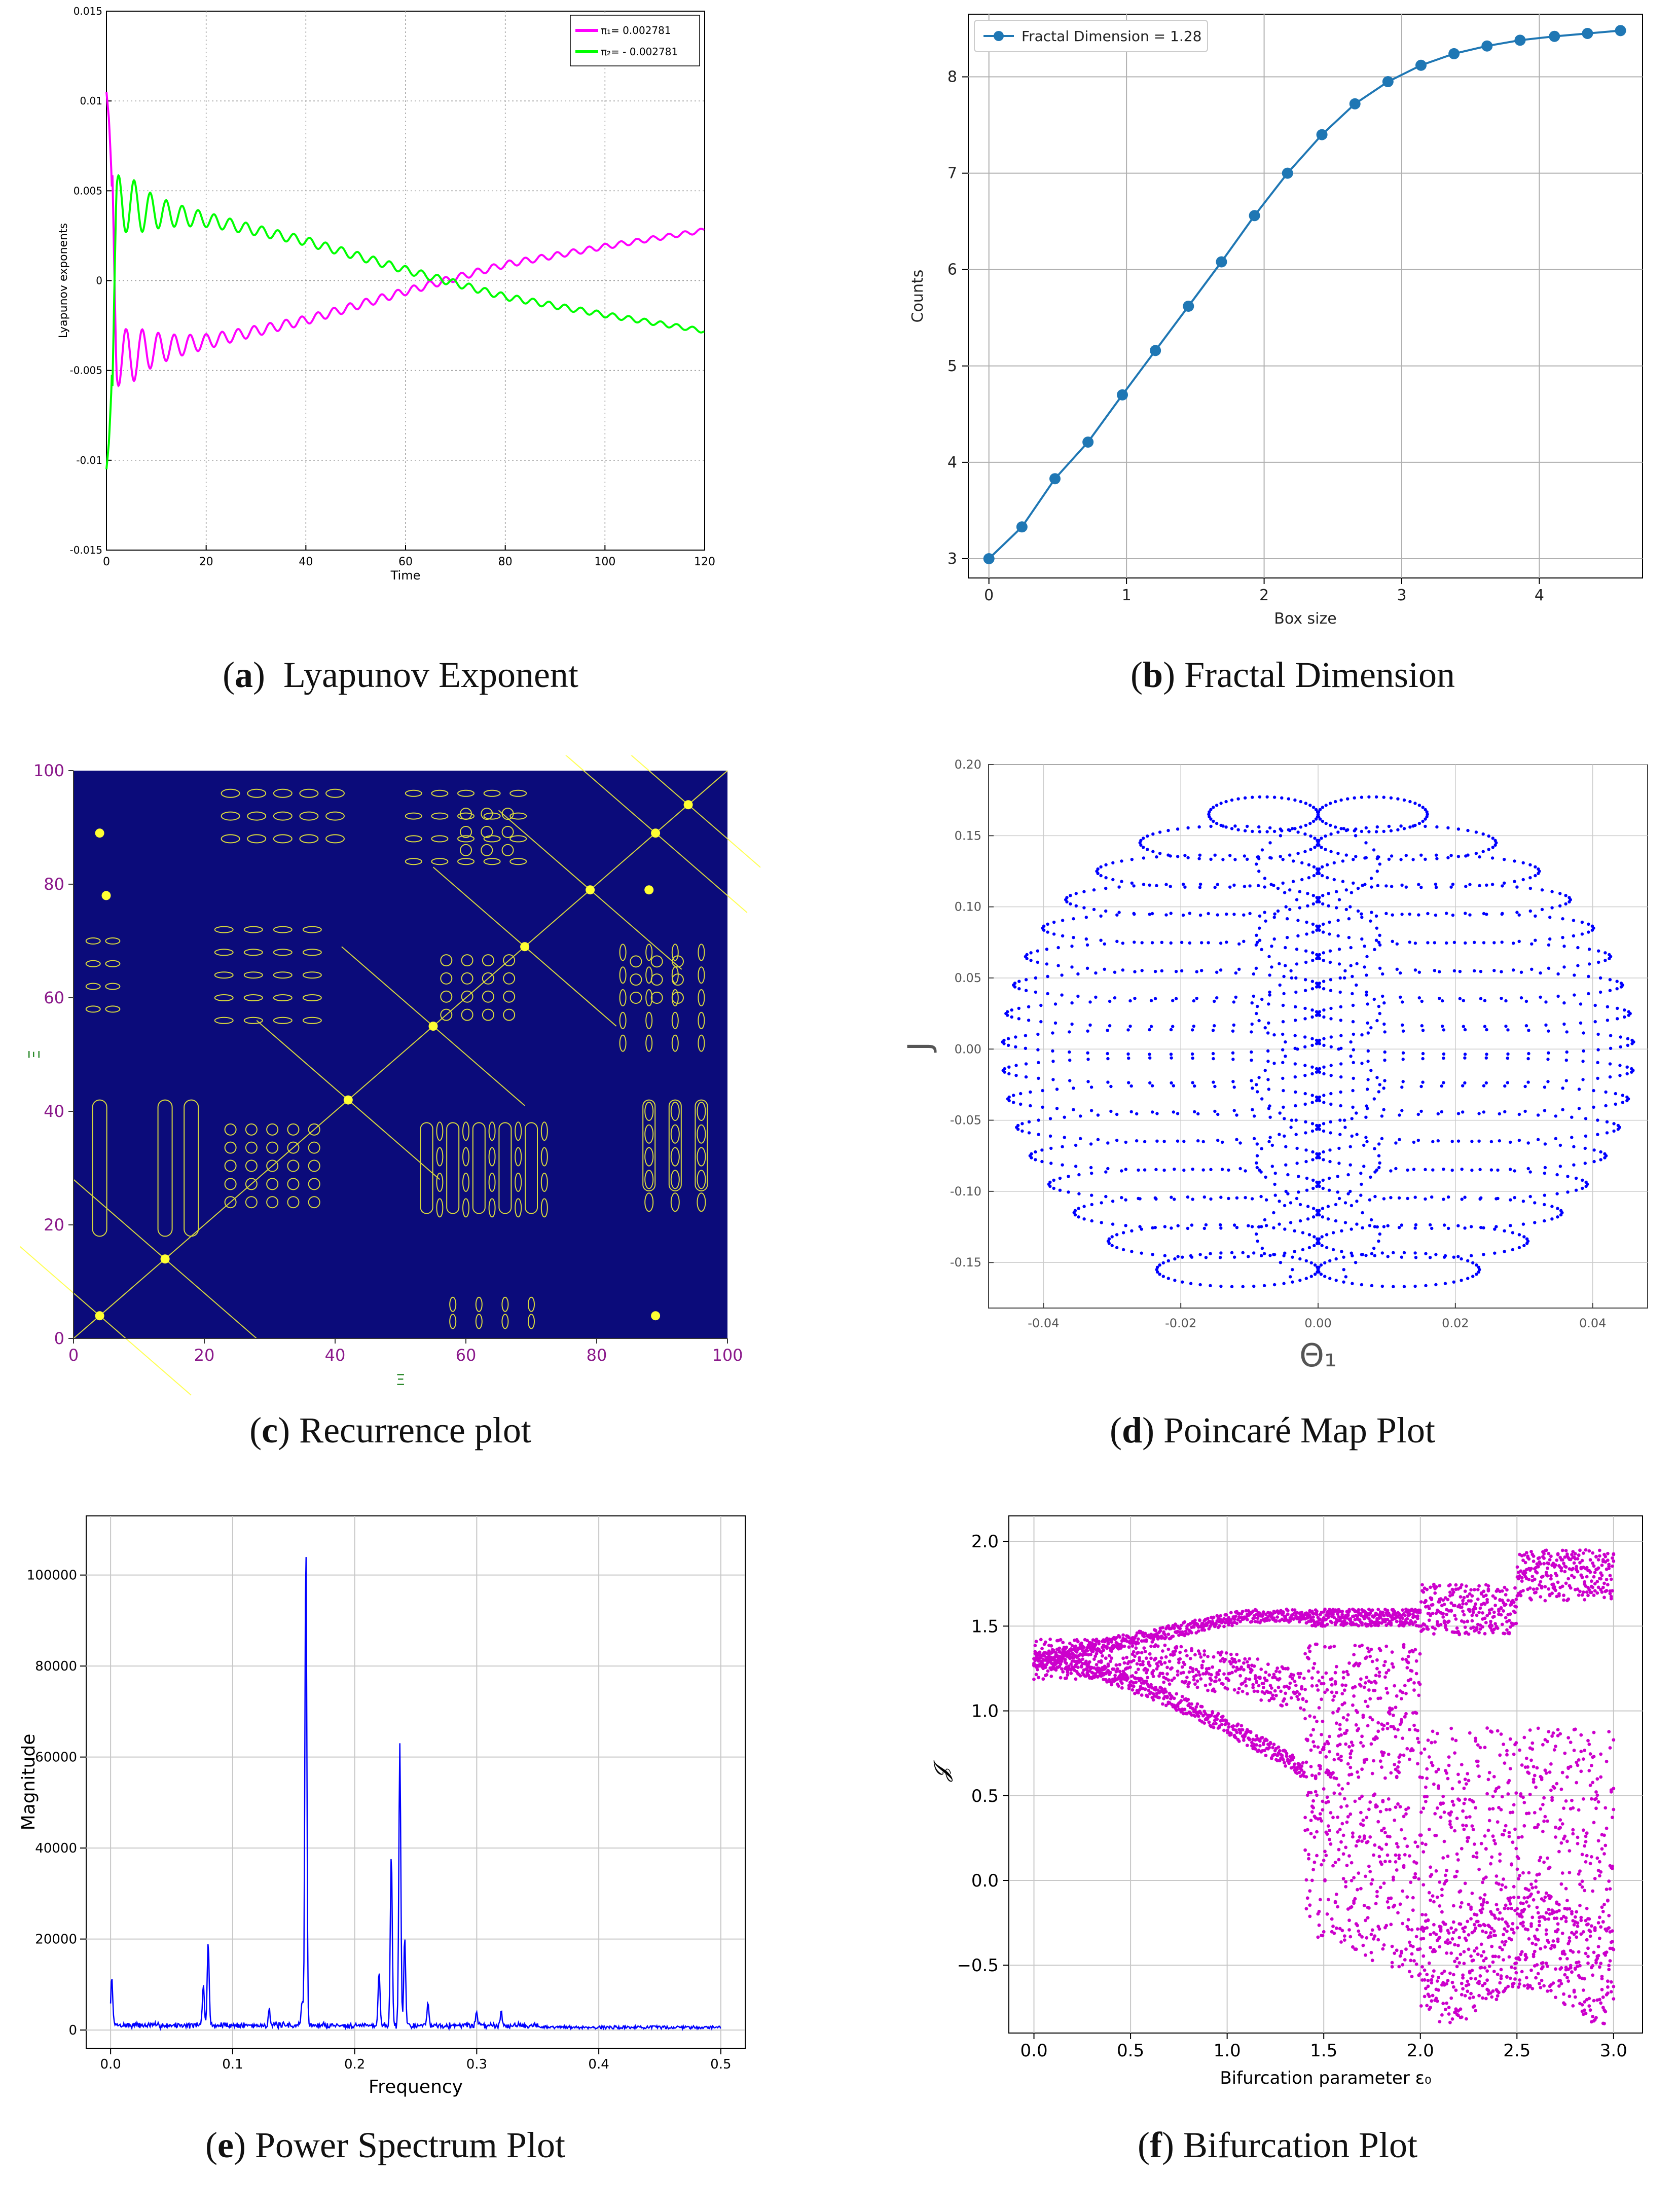 The height and width of the screenshot is (2212, 1677). What do you see at coordinates (1455, 1323) in the screenshot?
I see `tick-label-x-d: 0.02` at bounding box center [1455, 1323].